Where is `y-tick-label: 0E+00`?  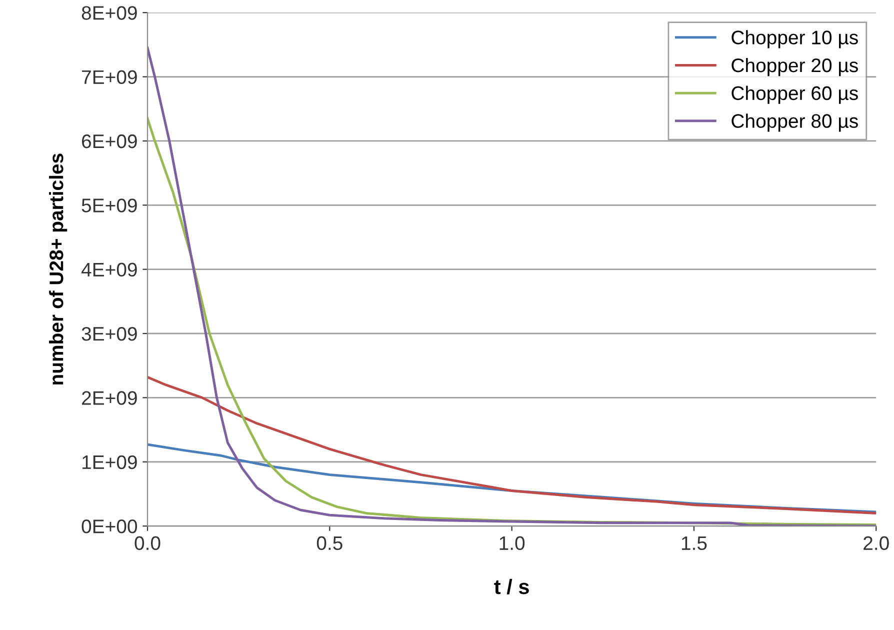
y-tick-label: 0E+00 is located at coordinates (110, 527).